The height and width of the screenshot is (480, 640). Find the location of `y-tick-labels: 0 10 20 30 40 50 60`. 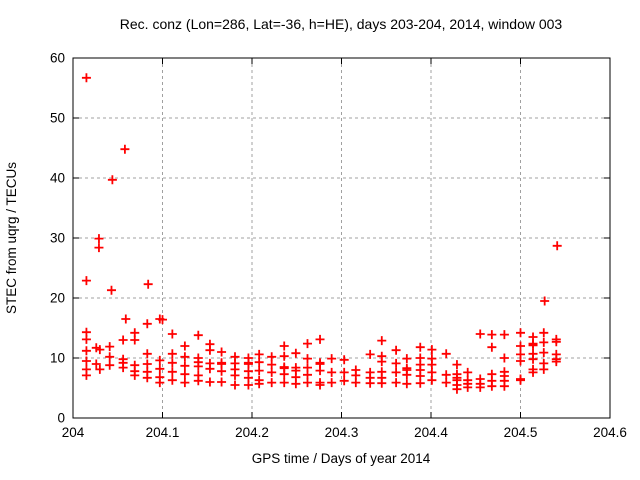

y-tick-labels: 0 10 20 30 40 50 60 is located at coordinates (57, 238).